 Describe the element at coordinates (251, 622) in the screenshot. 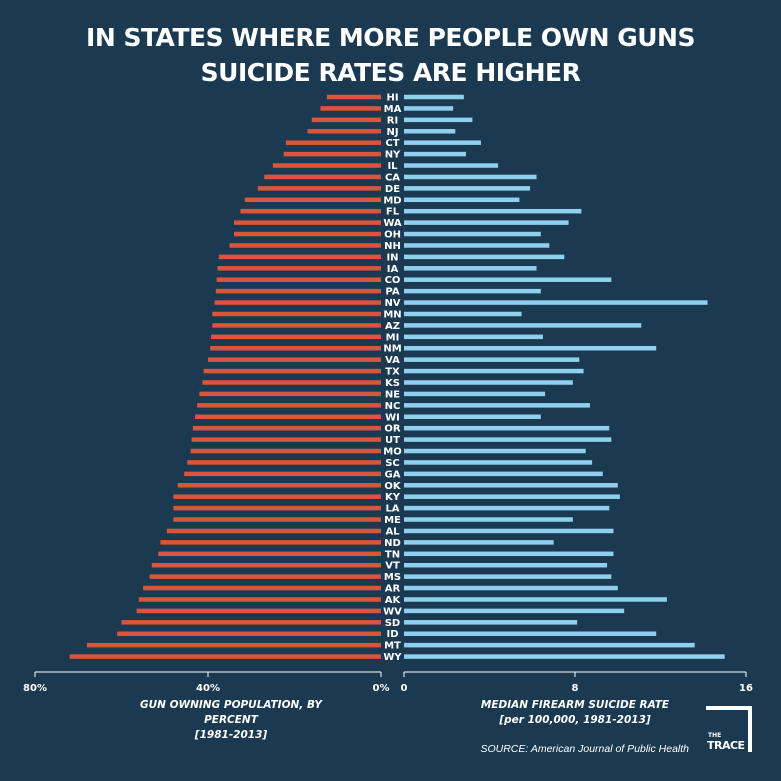

I see `gun-ownership-bar-sd` at that location.